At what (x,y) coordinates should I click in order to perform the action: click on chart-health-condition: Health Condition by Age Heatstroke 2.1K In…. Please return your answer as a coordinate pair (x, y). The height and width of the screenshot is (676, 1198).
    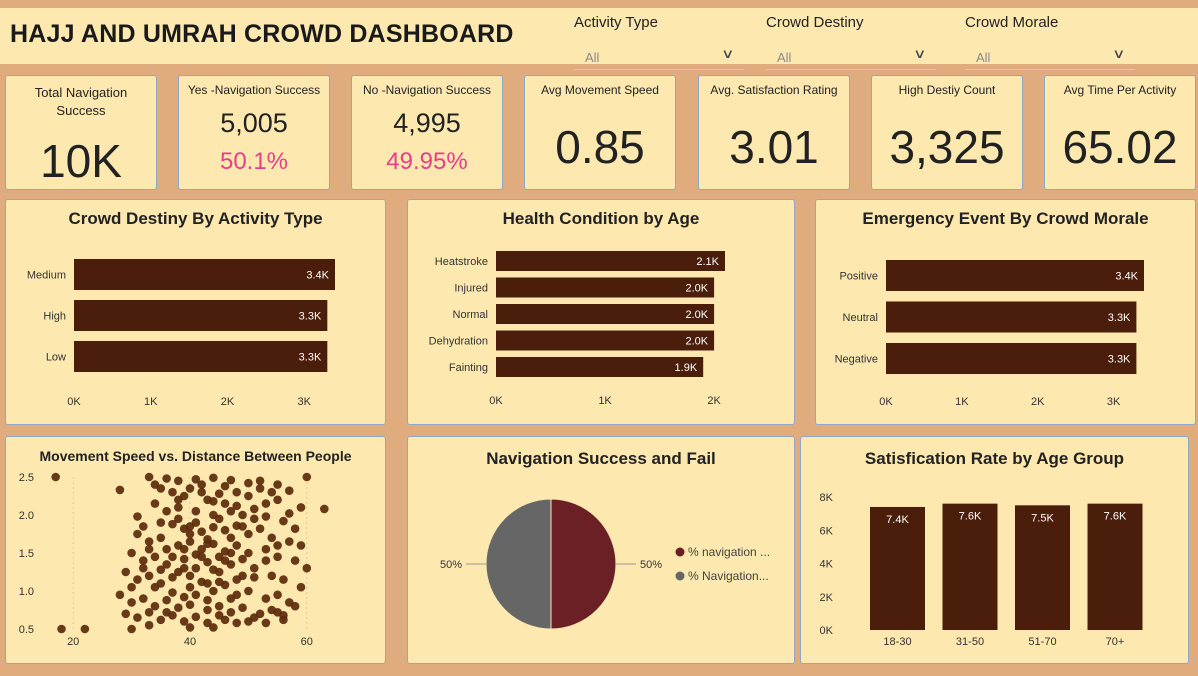
    Looking at the image, I should click on (601, 312).